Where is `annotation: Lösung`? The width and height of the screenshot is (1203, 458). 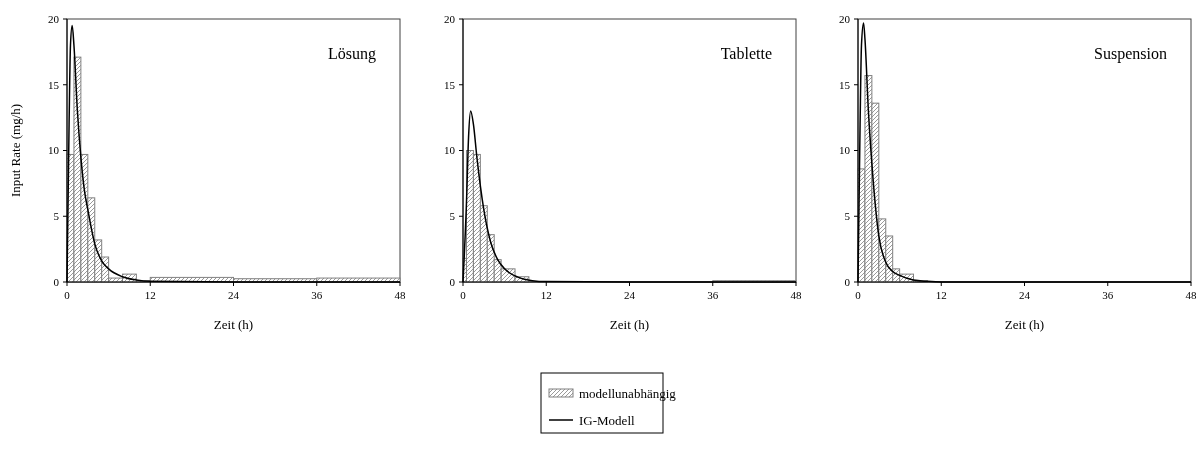
annotation: Lösung is located at coordinates (352, 54).